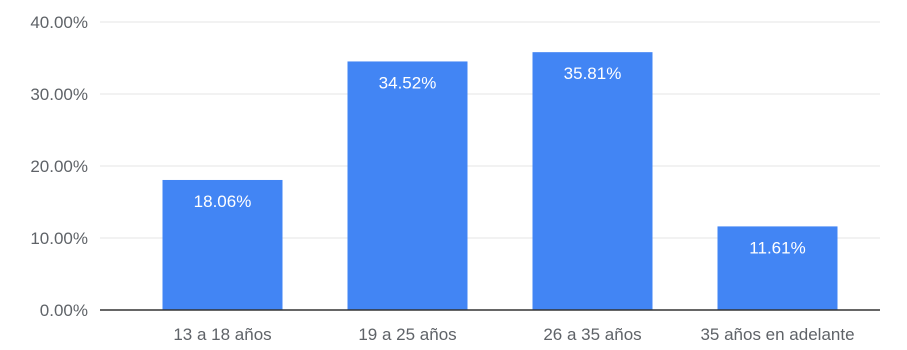 Image resolution: width=907 pixels, height=350 pixels. I want to click on bar-data-label: 35.81%, so click(593, 73).